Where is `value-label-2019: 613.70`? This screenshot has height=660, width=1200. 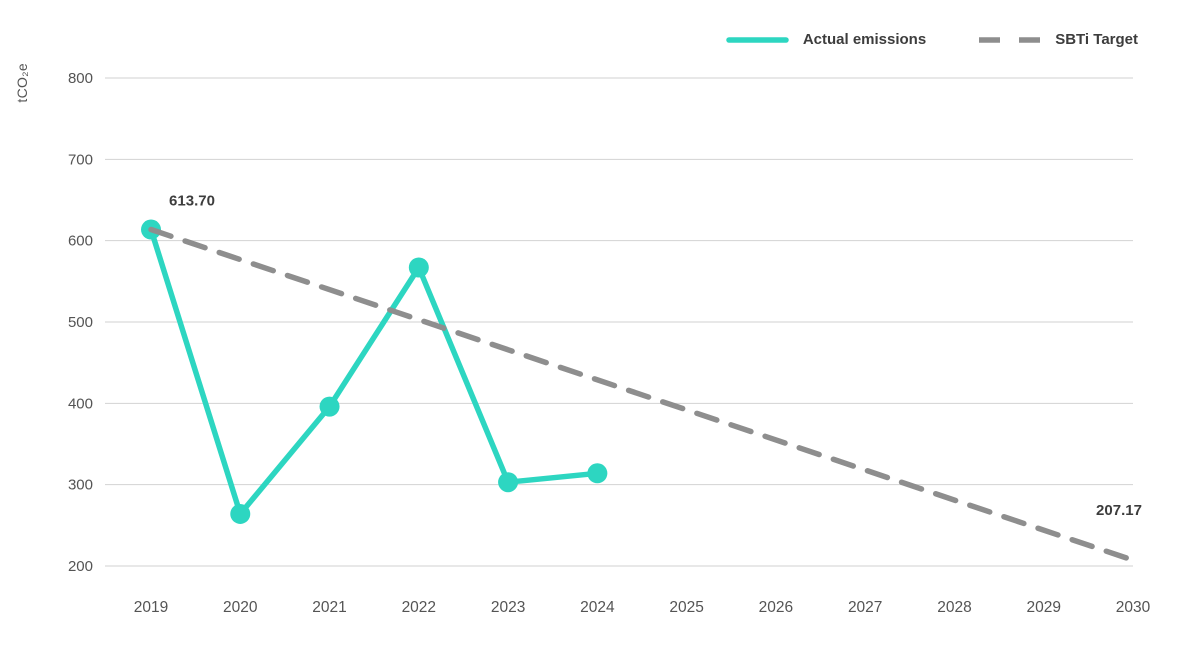
value-label-2019: 613.70 is located at coordinates (192, 201).